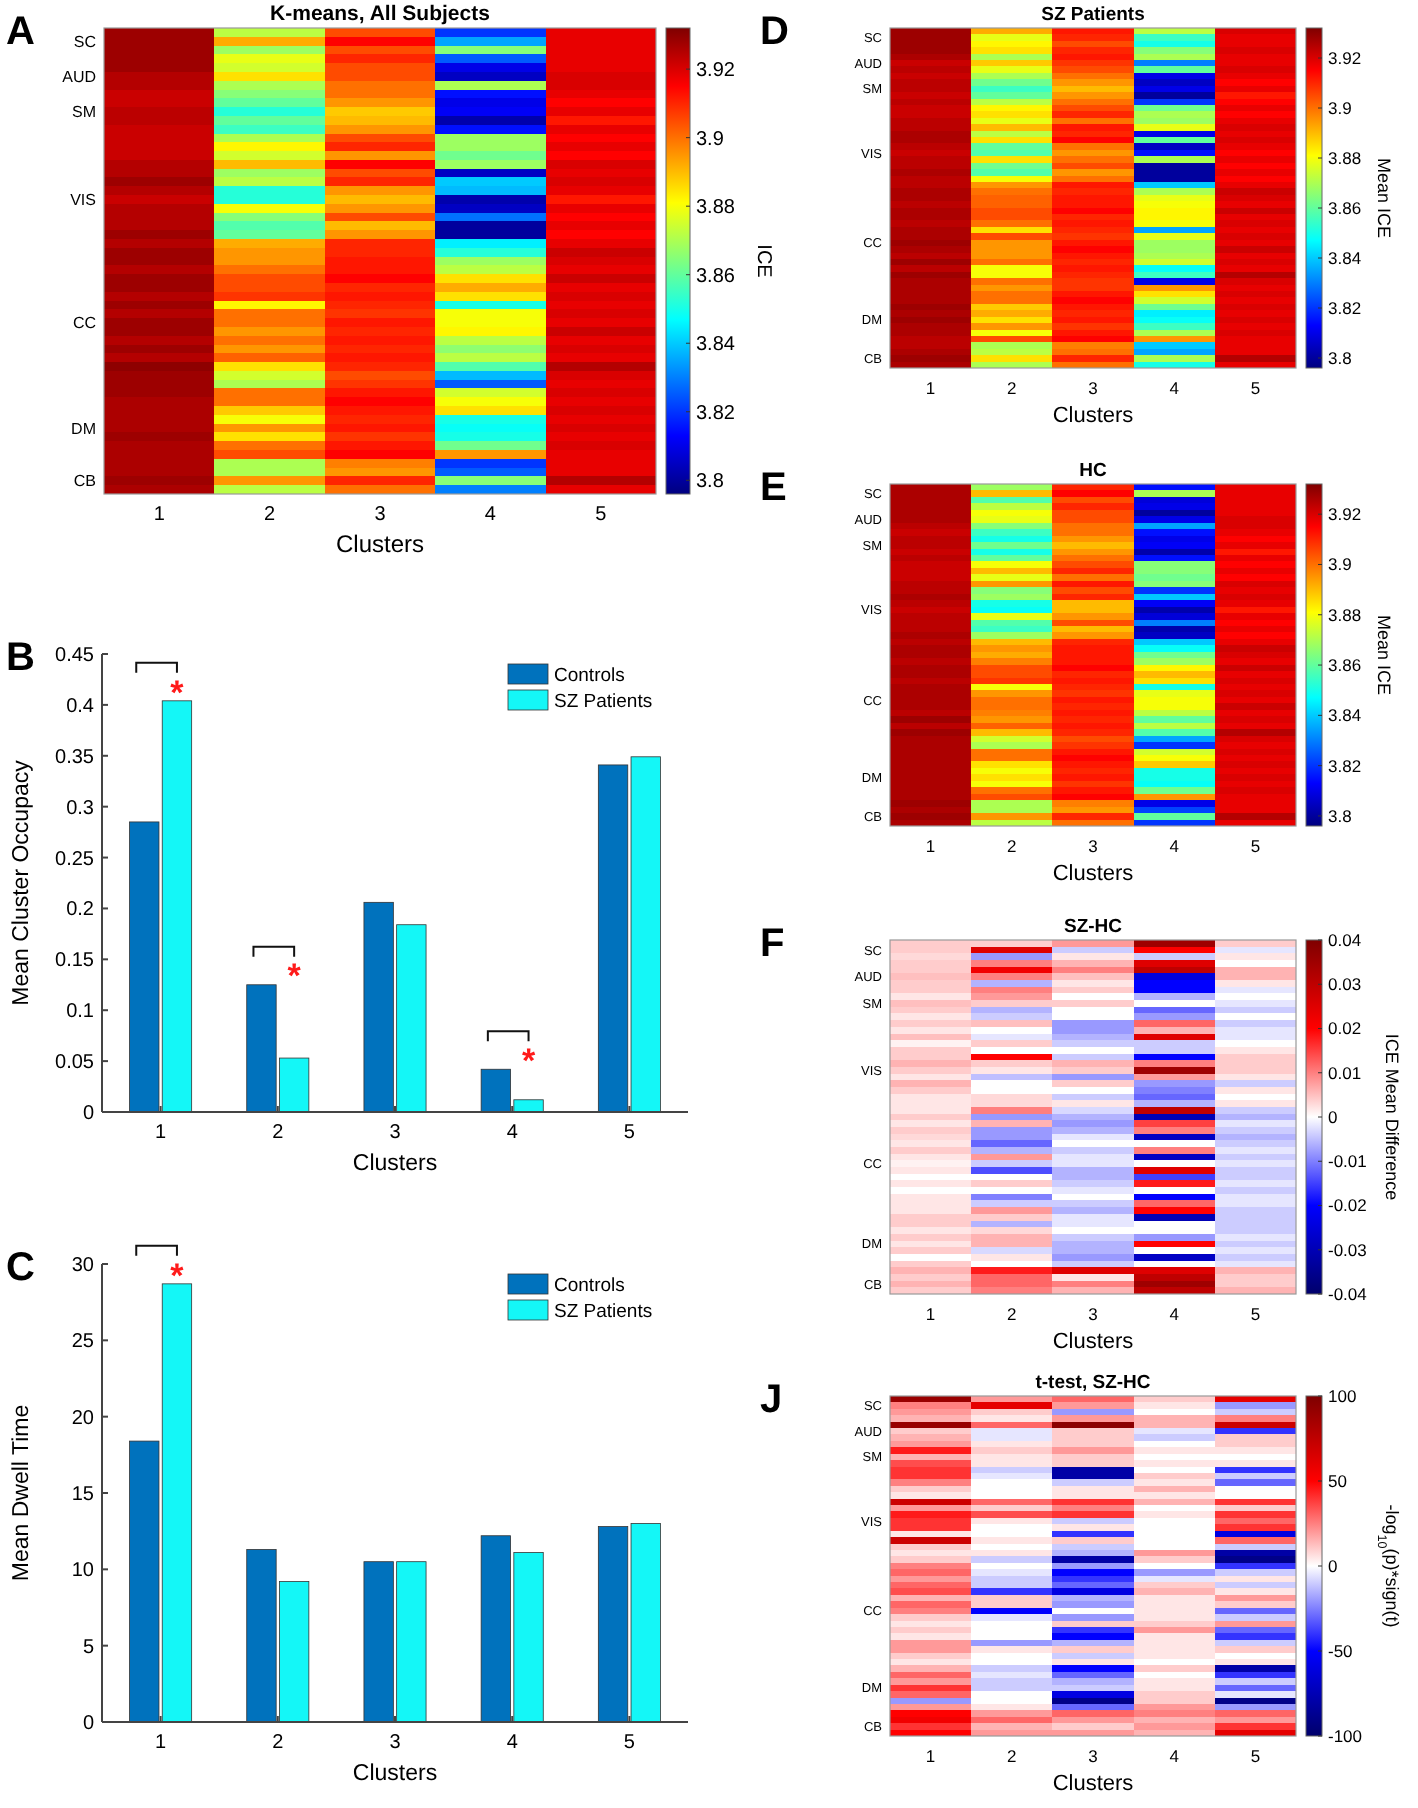 The width and height of the screenshot is (1418, 1808). Describe the element at coordinates (1341, 1650) in the screenshot. I see `color-bar-label: -50` at that location.